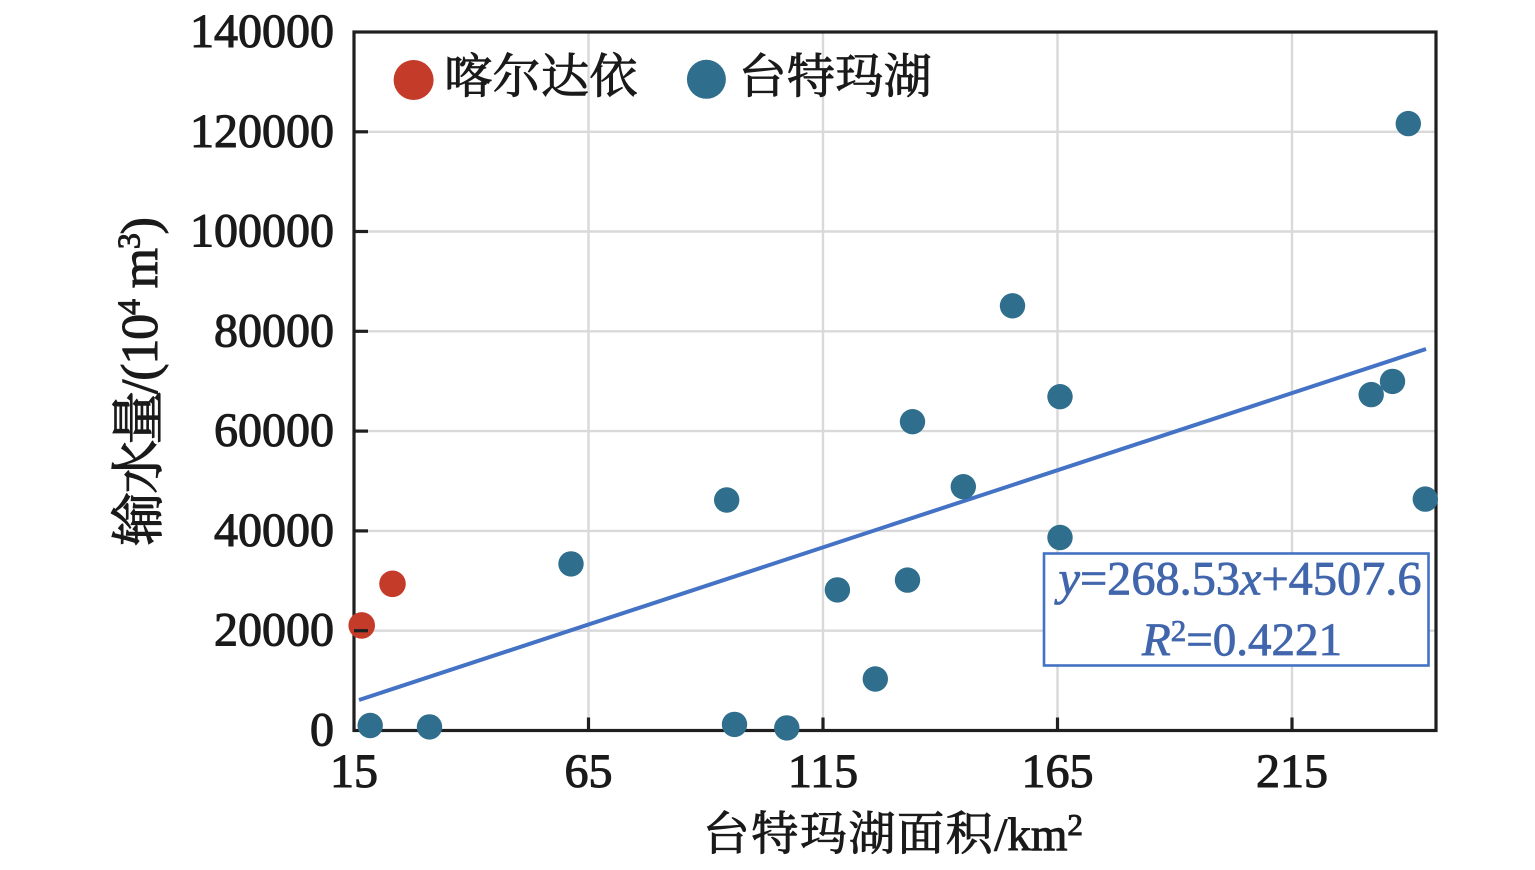 The height and width of the screenshot is (870, 1535). I want to click on svg-text: 120000, so click(262, 131).